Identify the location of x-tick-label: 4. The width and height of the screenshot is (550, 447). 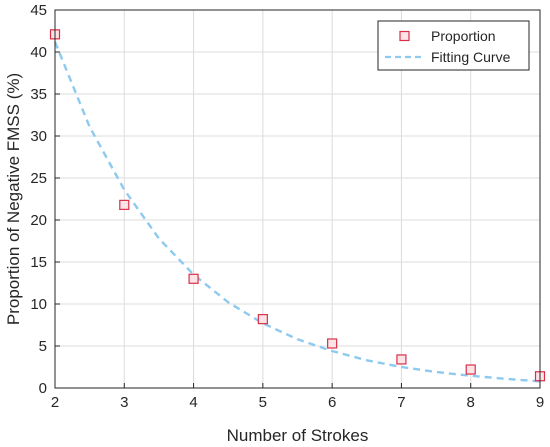
(193, 402).